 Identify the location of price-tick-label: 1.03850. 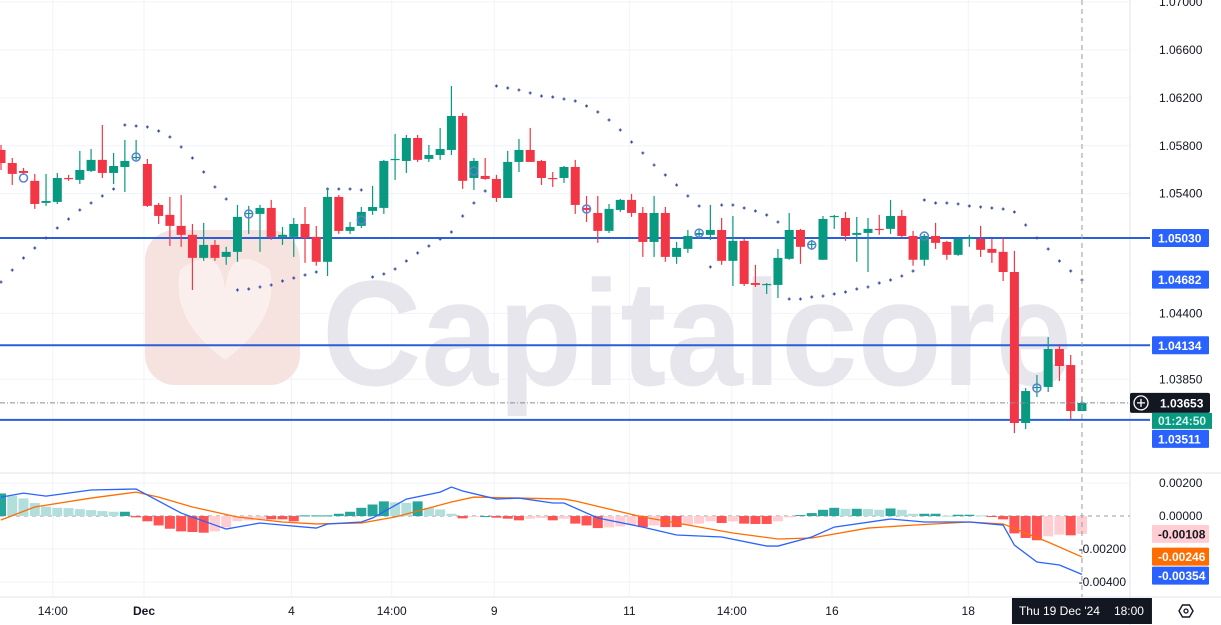
(1181, 379).